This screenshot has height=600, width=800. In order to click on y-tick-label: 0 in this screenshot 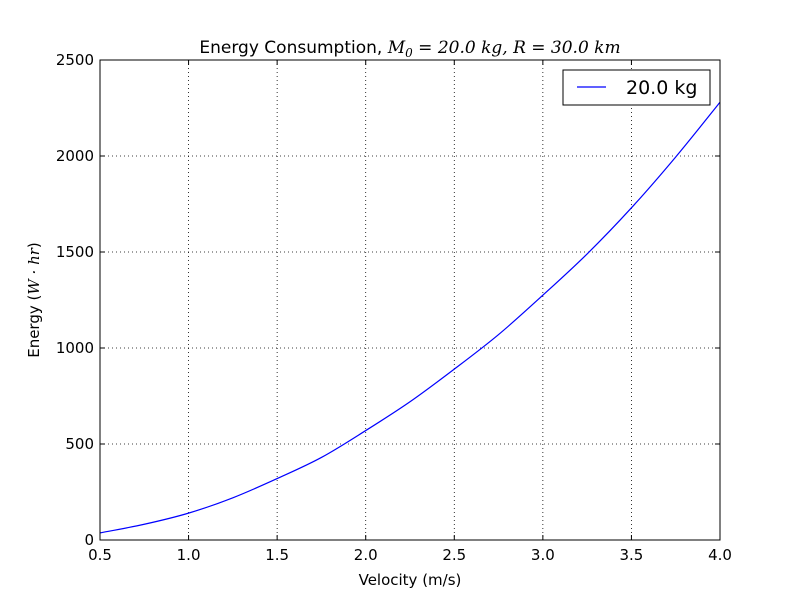, I will do `click(89, 540)`.